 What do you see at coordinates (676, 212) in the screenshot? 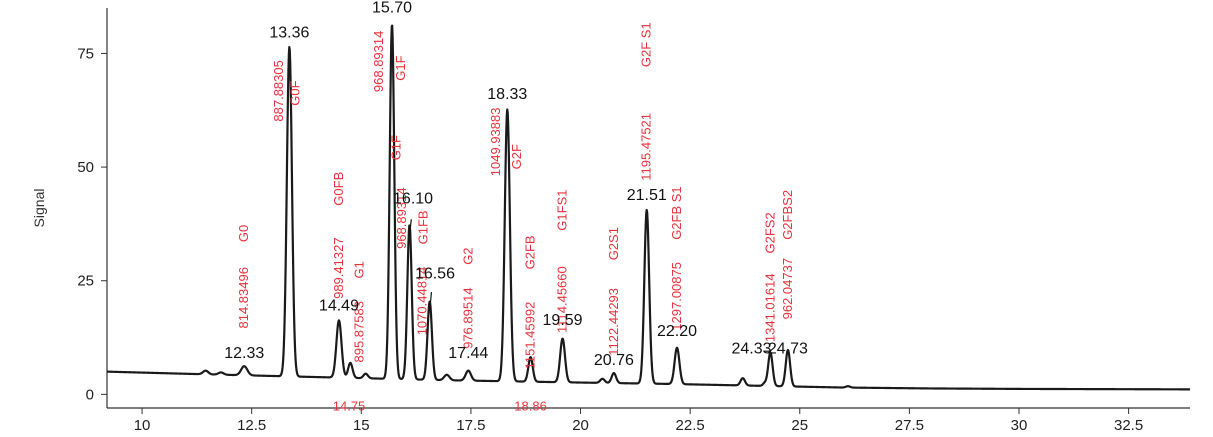
I see `peak-annotation: G2FB S1` at bounding box center [676, 212].